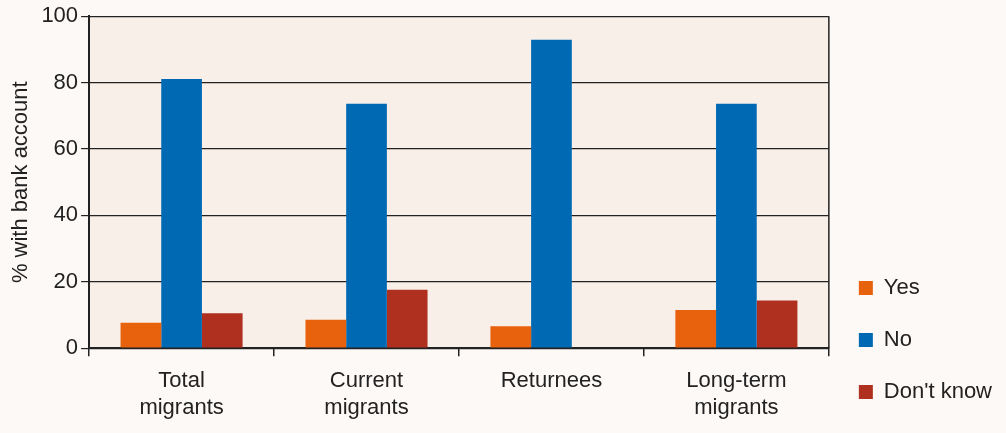 Image resolution: width=1006 pixels, height=433 pixels. What do you see at coordinates (72, 347) in the screenshot?
I see `y-tick-label: 0` at bounding box center [72, 347].